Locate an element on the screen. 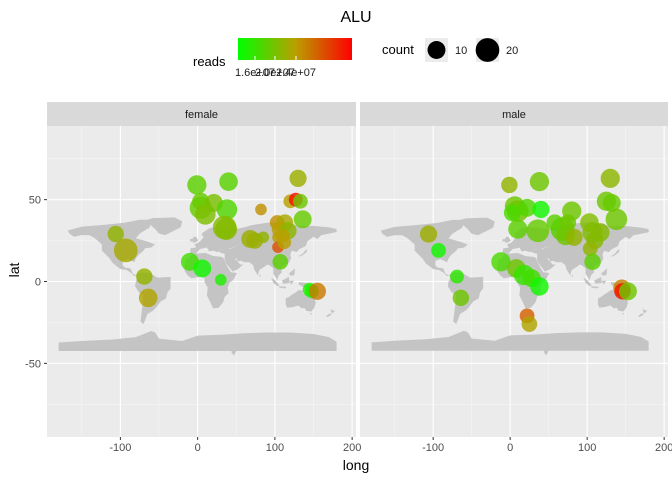  y-tick-label: 0 is located at coordinates (38, 283).